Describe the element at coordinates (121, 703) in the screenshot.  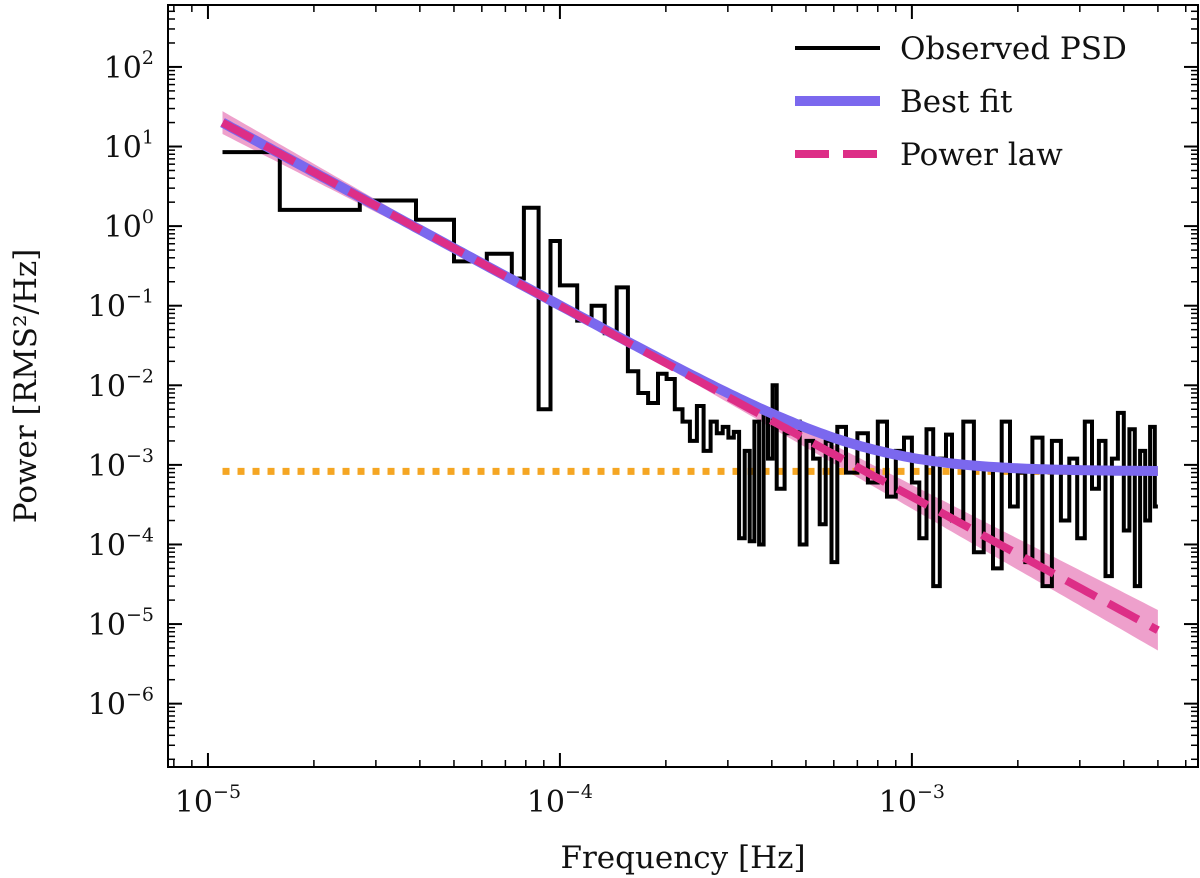
I see `y-tick-label: 10⁻⁶` at that location.